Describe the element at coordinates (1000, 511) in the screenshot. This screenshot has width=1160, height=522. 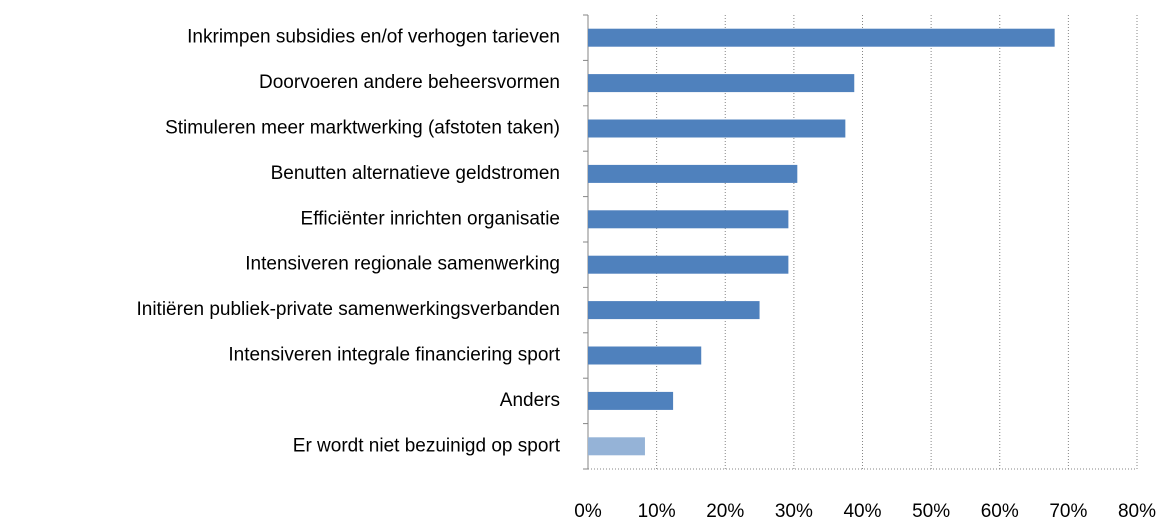
I see `x-tick-label: 60%` at that location.